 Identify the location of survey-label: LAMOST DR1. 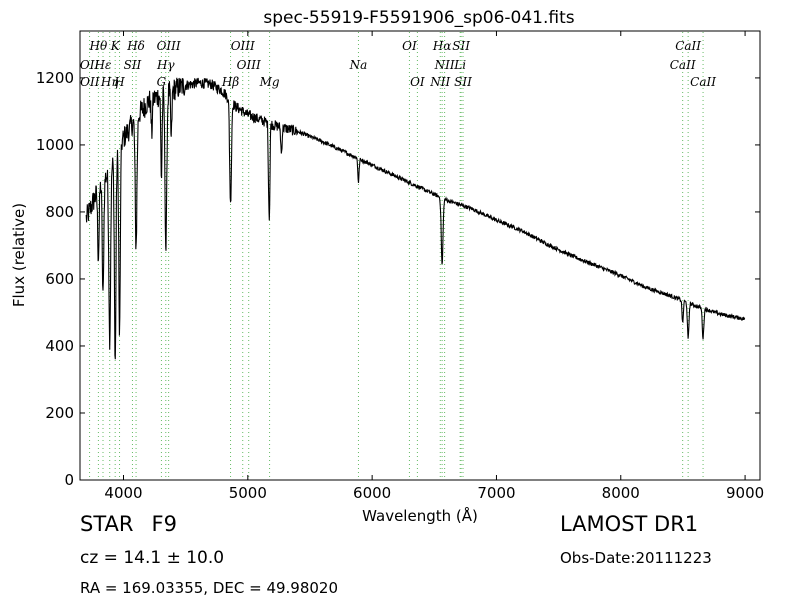
(629, 524).